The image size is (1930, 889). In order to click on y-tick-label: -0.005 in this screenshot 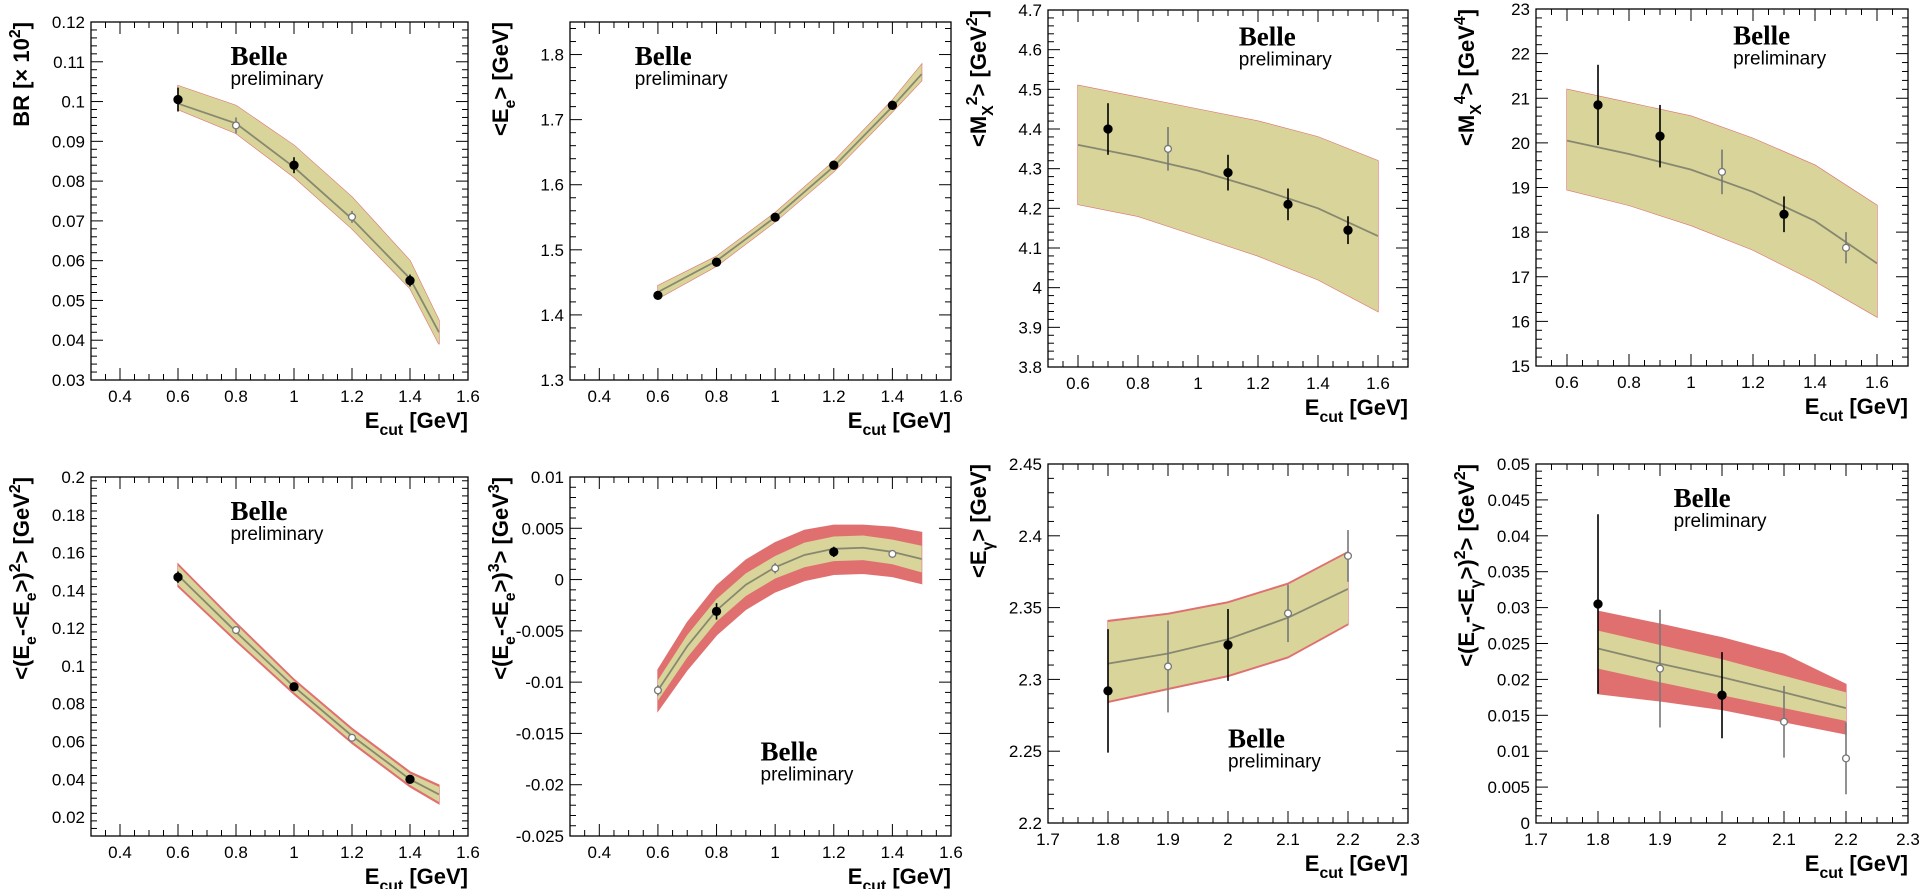, I will do `click(540, 631)`.